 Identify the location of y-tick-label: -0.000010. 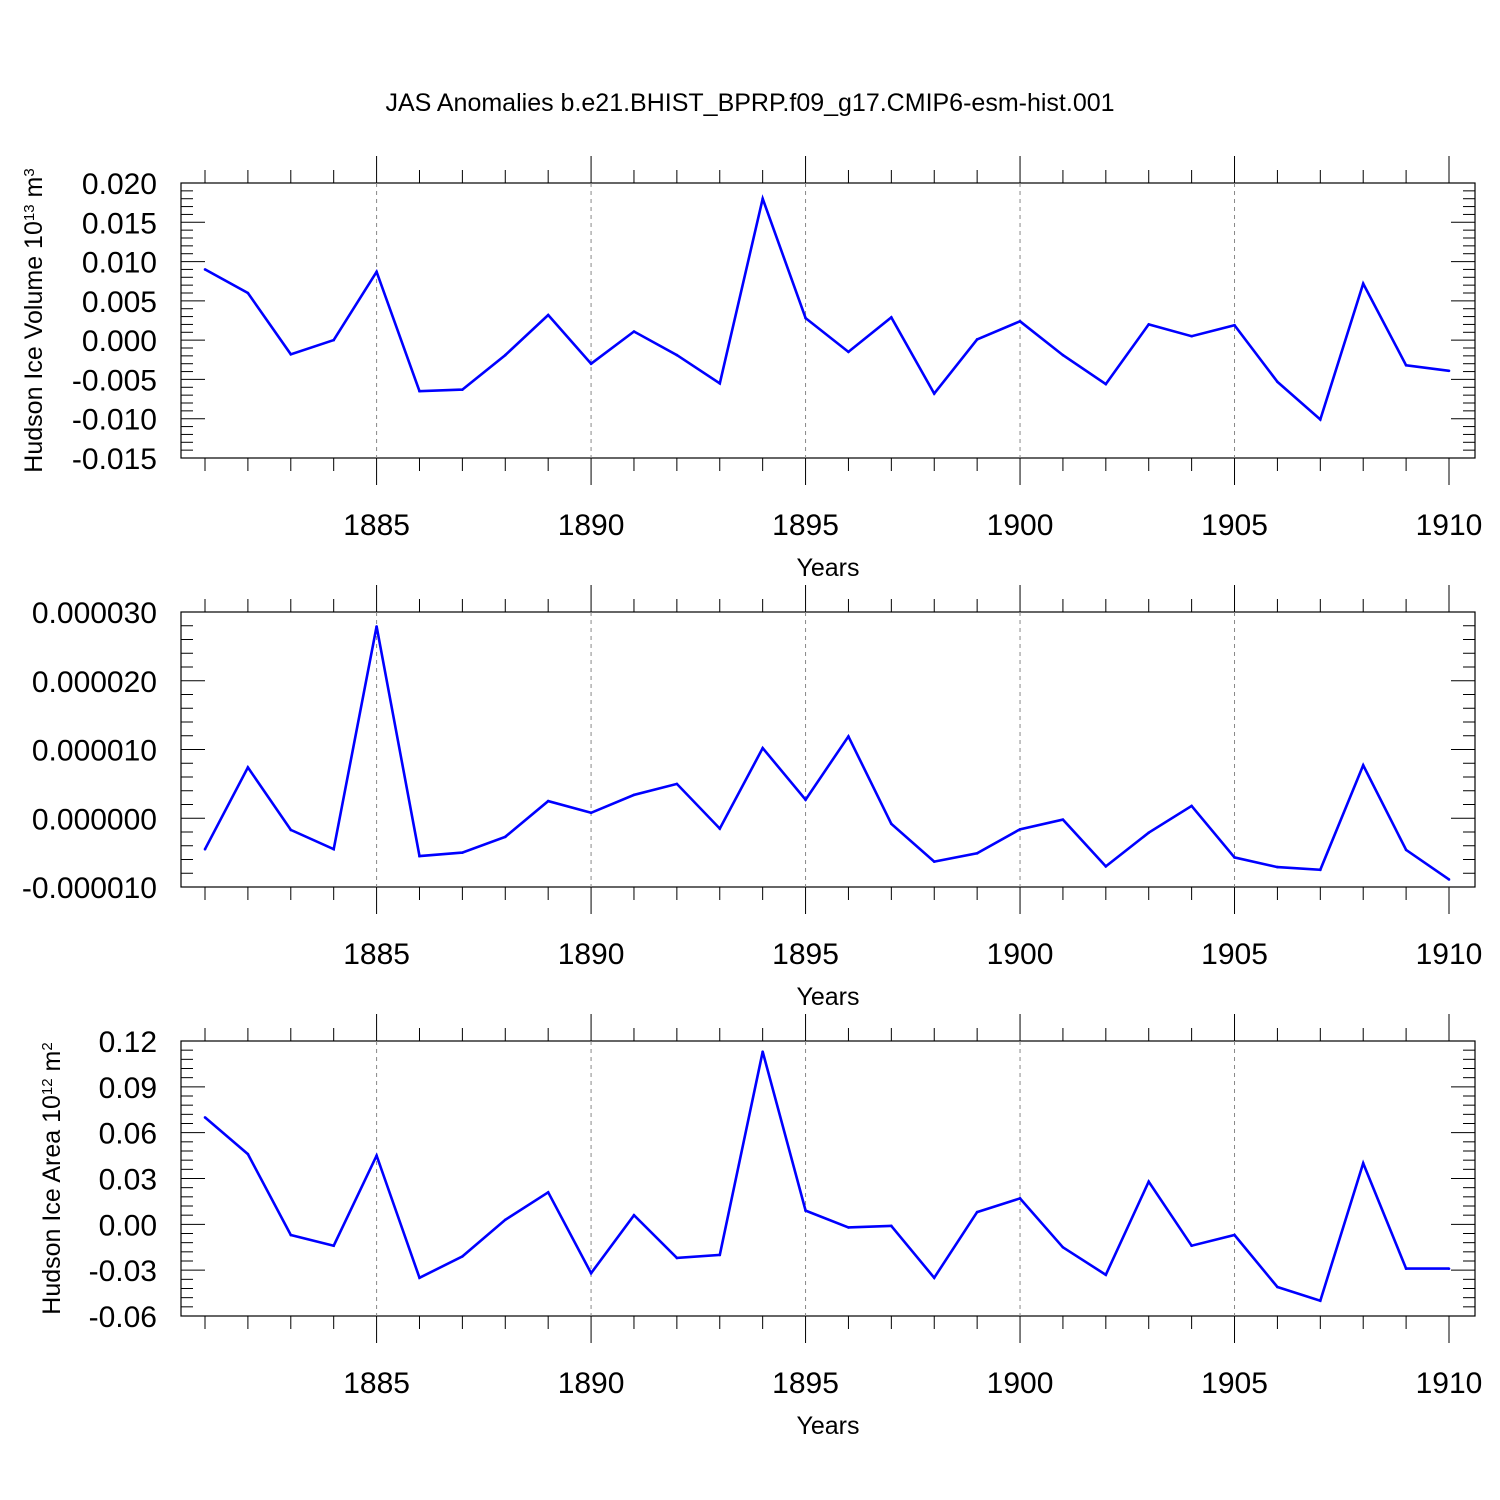
(89, 888).